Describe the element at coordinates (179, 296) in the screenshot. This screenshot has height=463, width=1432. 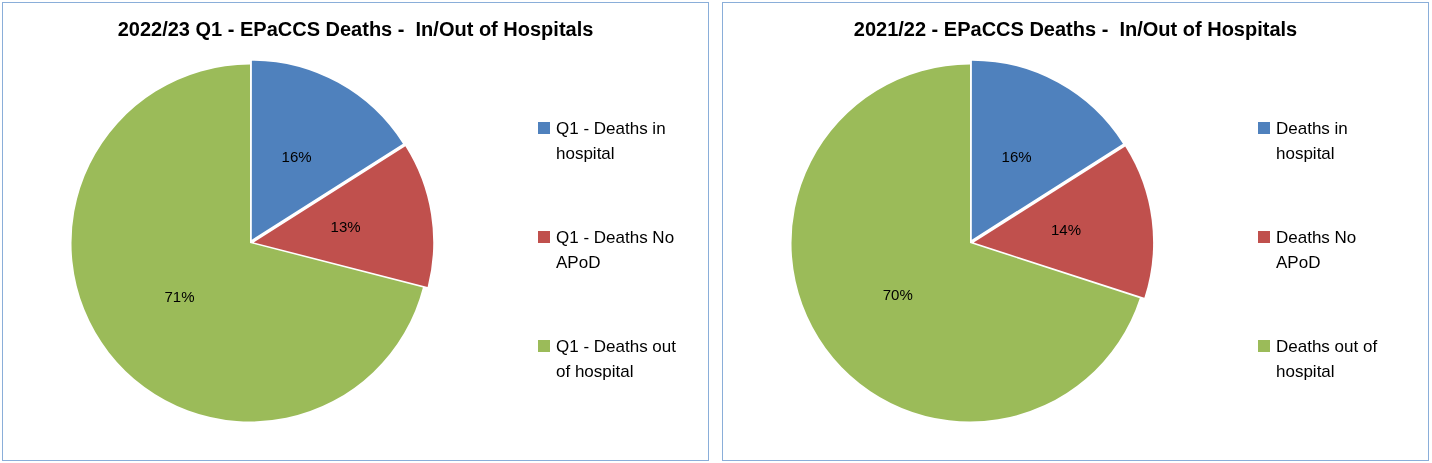
I see `data-label: 71%` at that location.